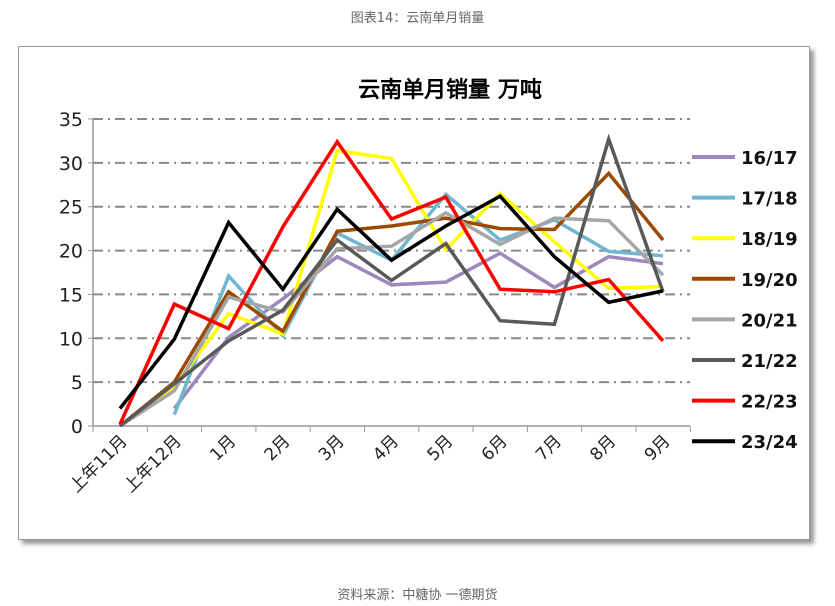  I want to click on legend-label: 18/19, so click(769, 239).